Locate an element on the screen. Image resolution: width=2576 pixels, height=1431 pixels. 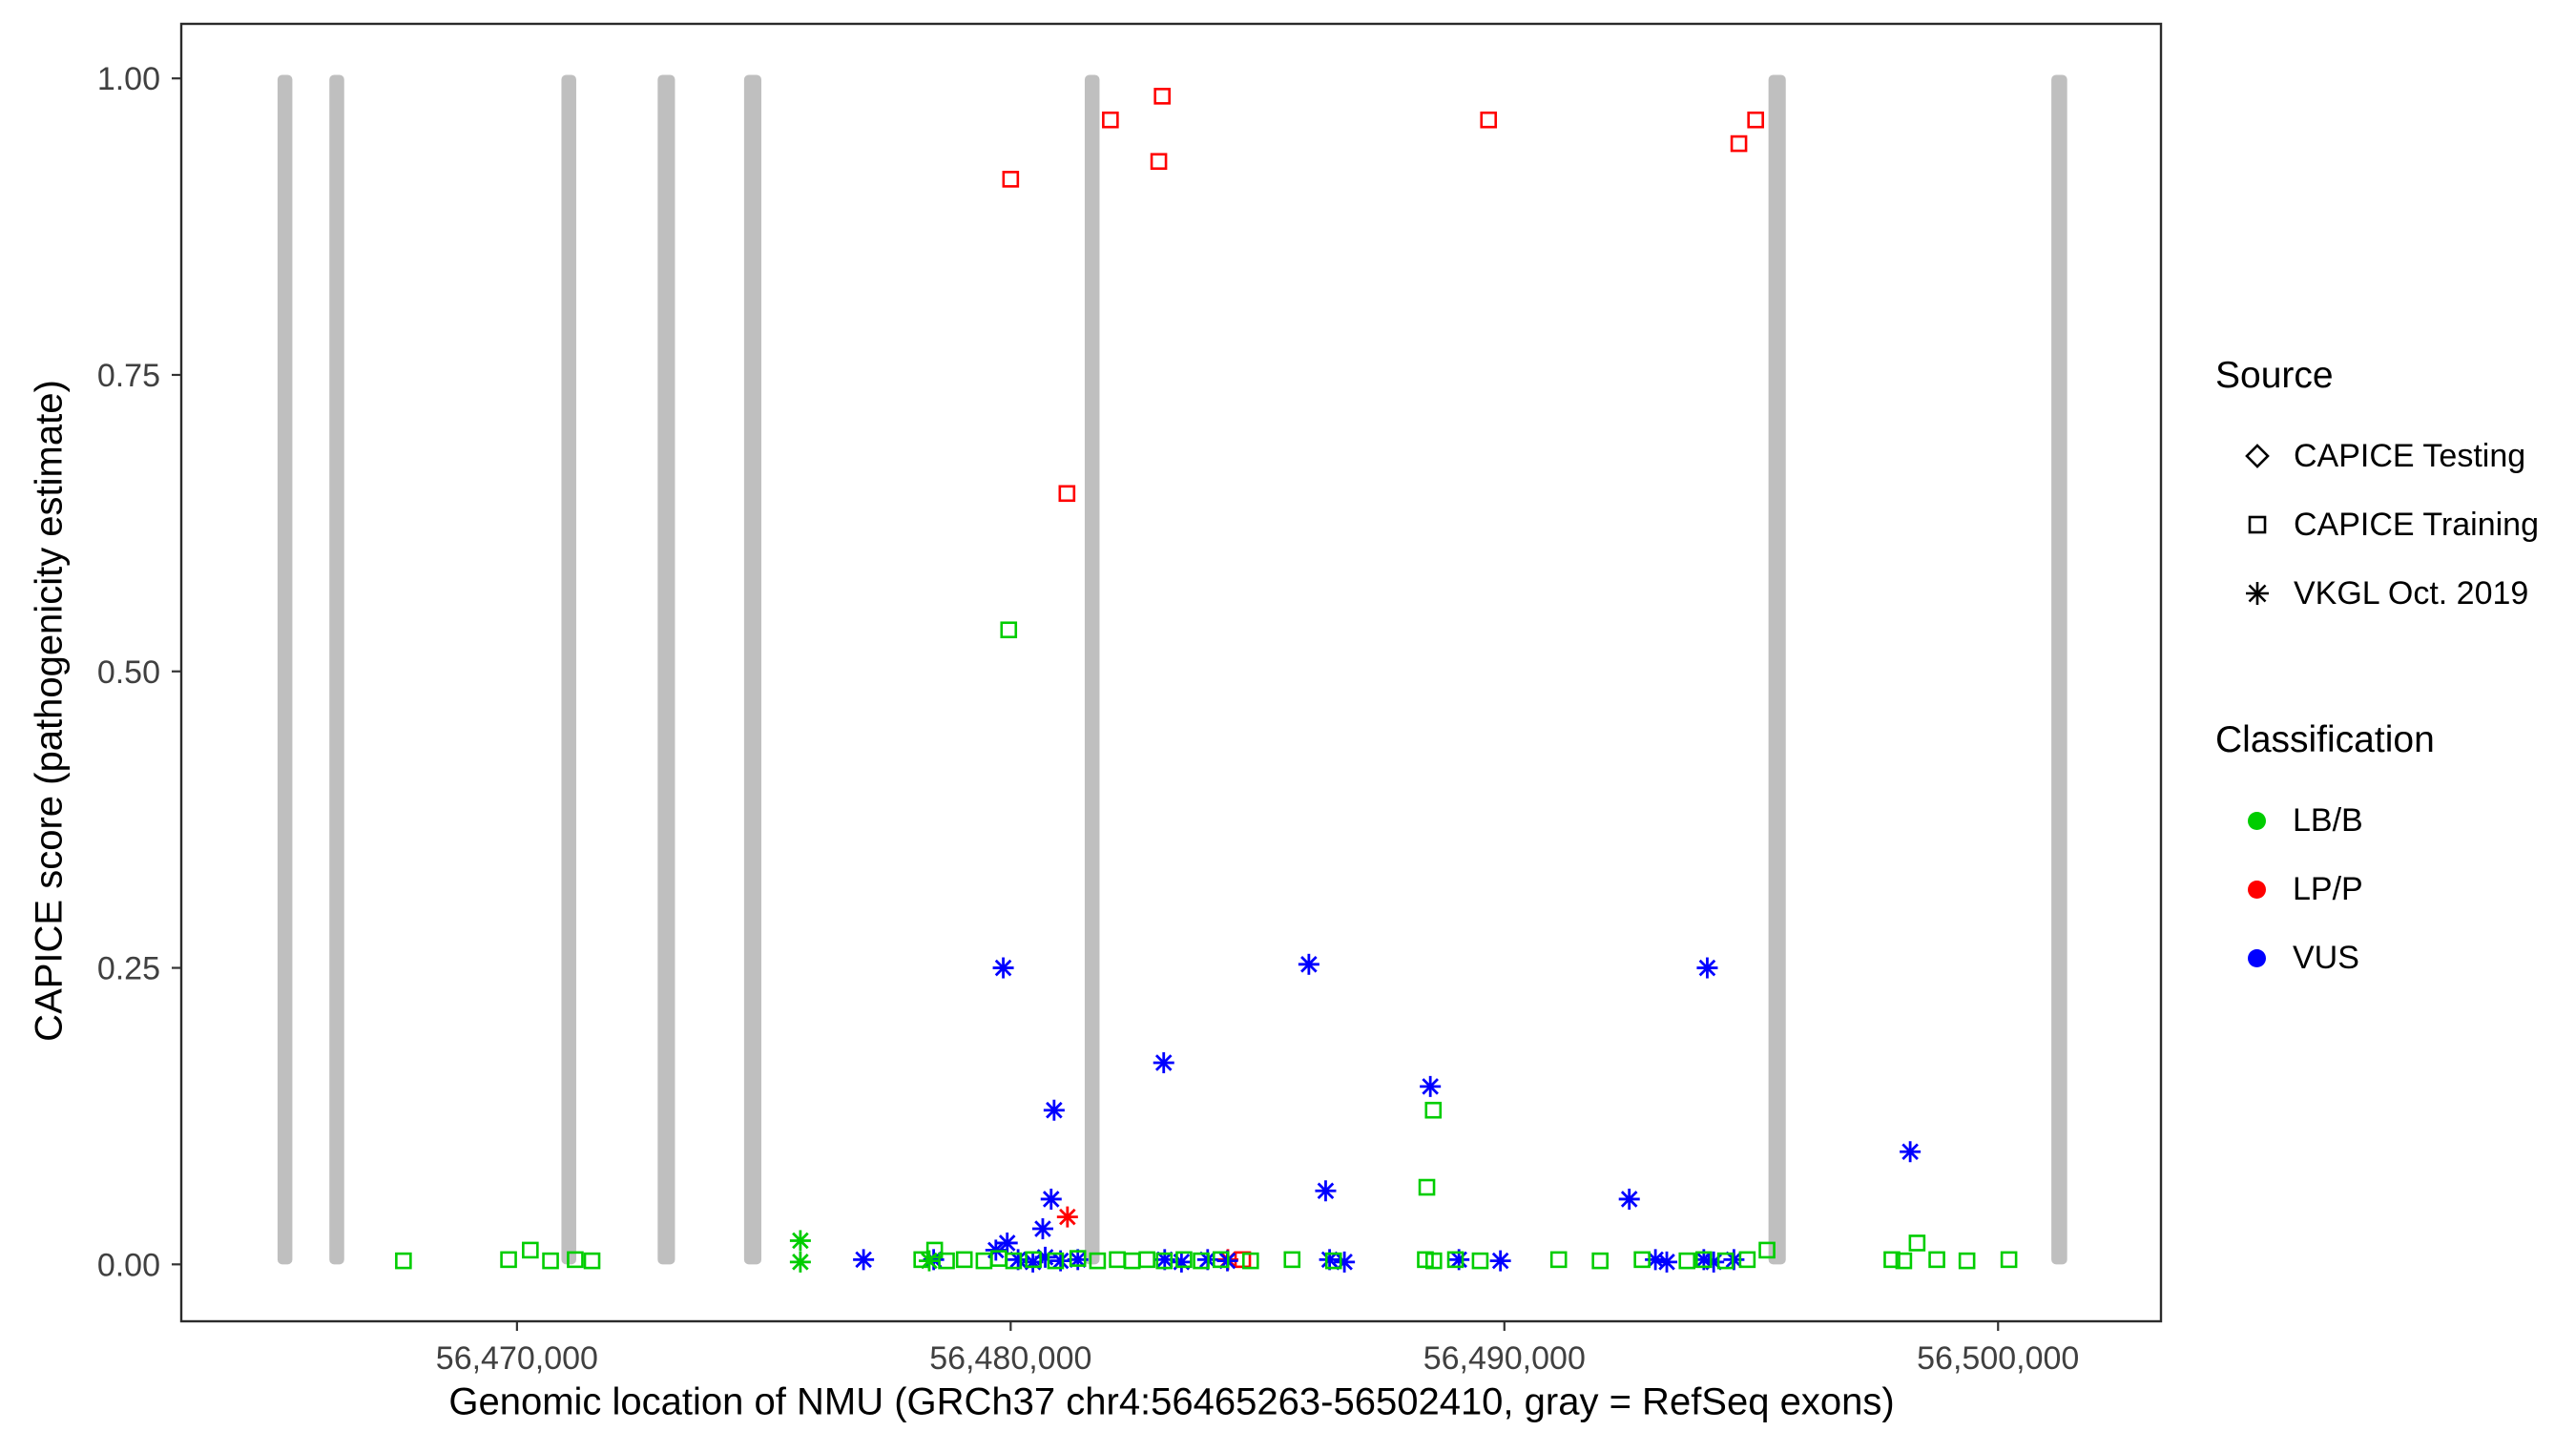
legend-label-vkgl: VKGL Oct. 2019 is located at coordinates (2411, 593).